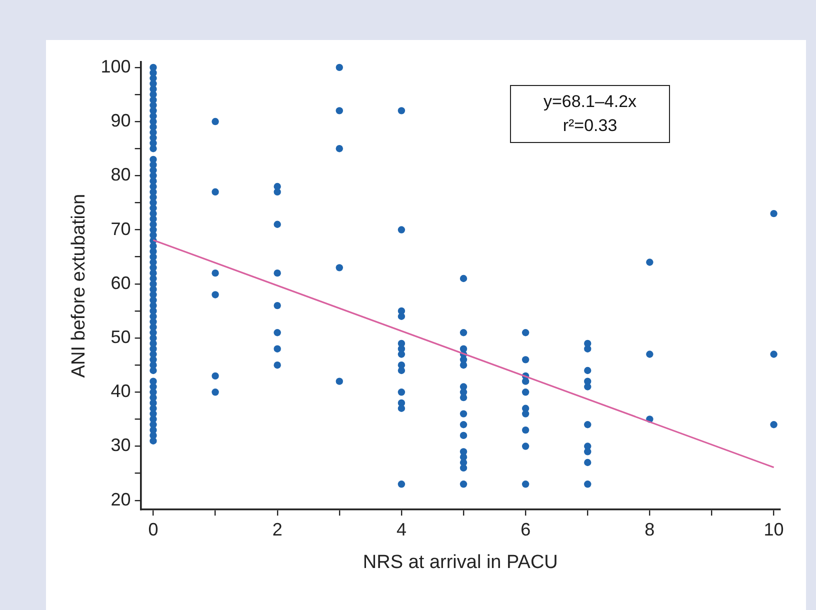  What do you see at coordinates (120, 337) in the screenshot?
I see `y-tick-label: 50` at bounding box center [120, 337].